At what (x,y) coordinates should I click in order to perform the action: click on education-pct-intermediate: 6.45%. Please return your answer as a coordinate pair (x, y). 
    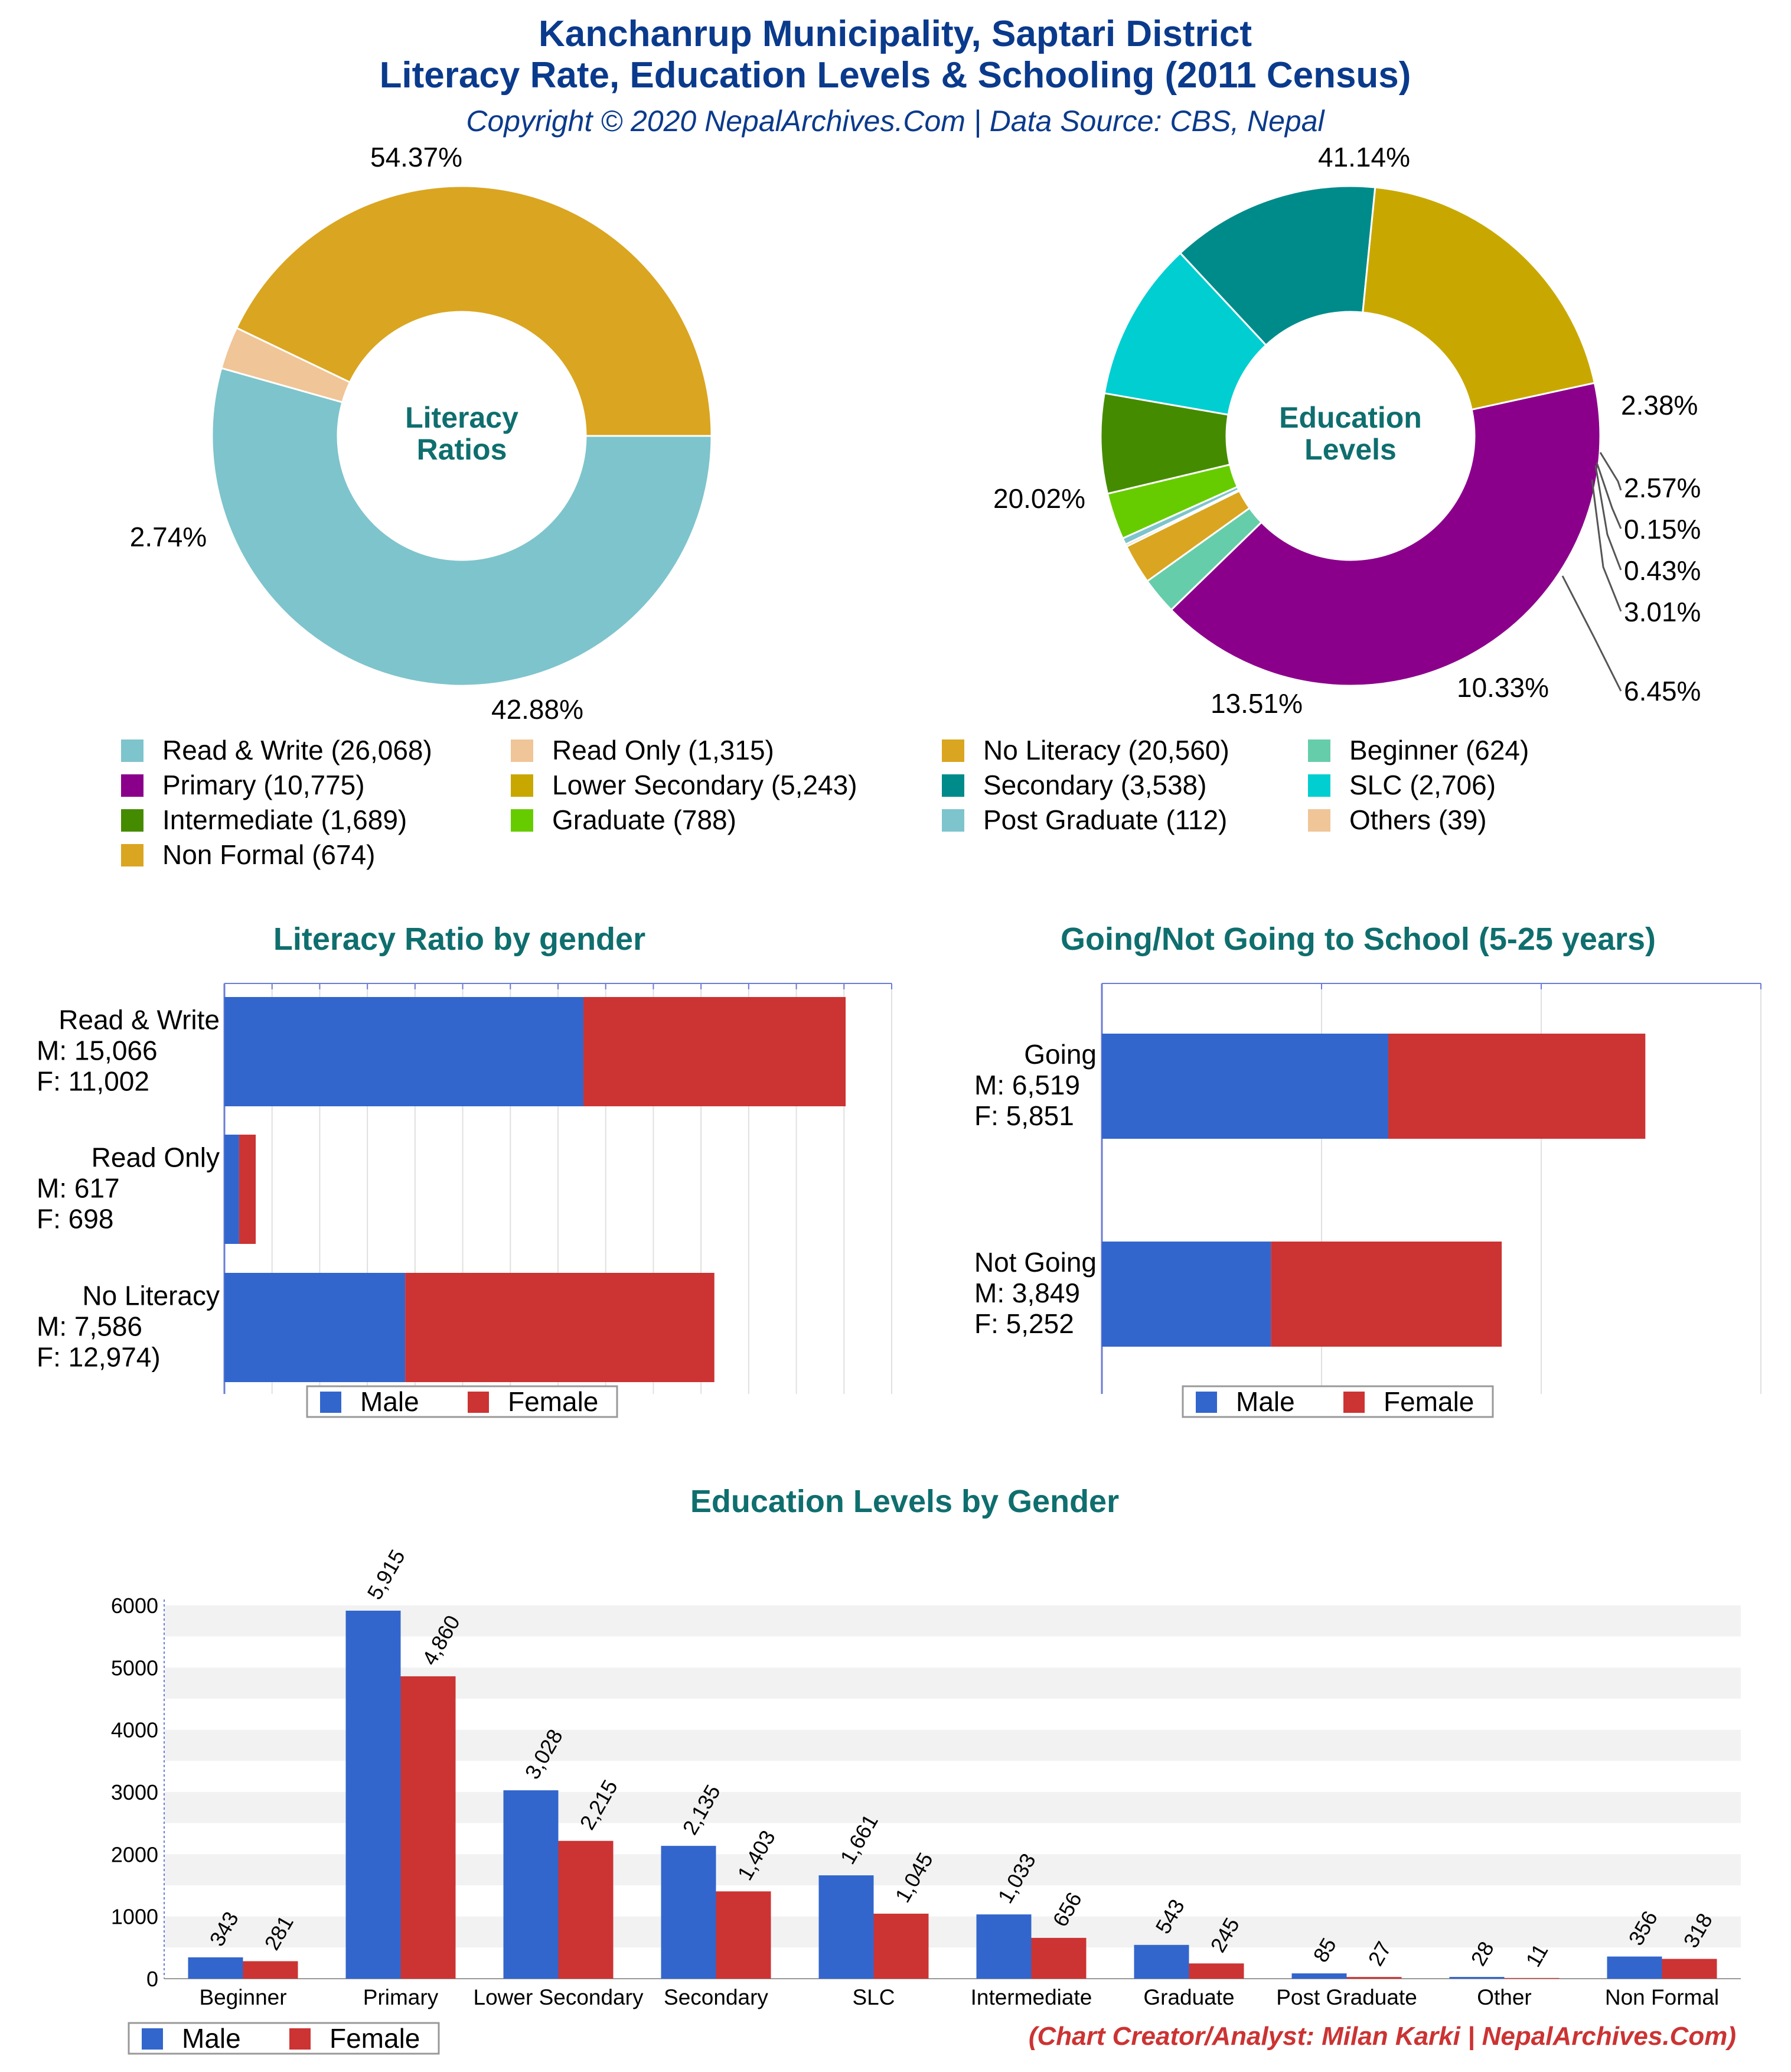
    Looking at the image, I should click on (1662, 691).